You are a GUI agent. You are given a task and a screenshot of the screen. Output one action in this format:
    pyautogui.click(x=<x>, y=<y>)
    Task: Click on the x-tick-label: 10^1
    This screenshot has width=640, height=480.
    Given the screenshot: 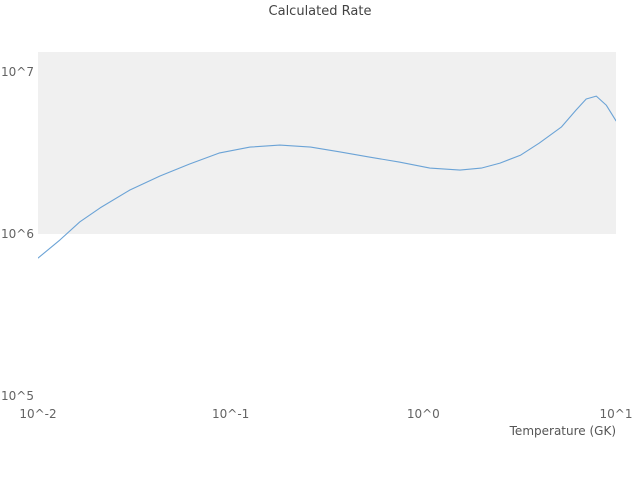 What is the action you would take?
    pyautogui.click(x=616, y=414)
    